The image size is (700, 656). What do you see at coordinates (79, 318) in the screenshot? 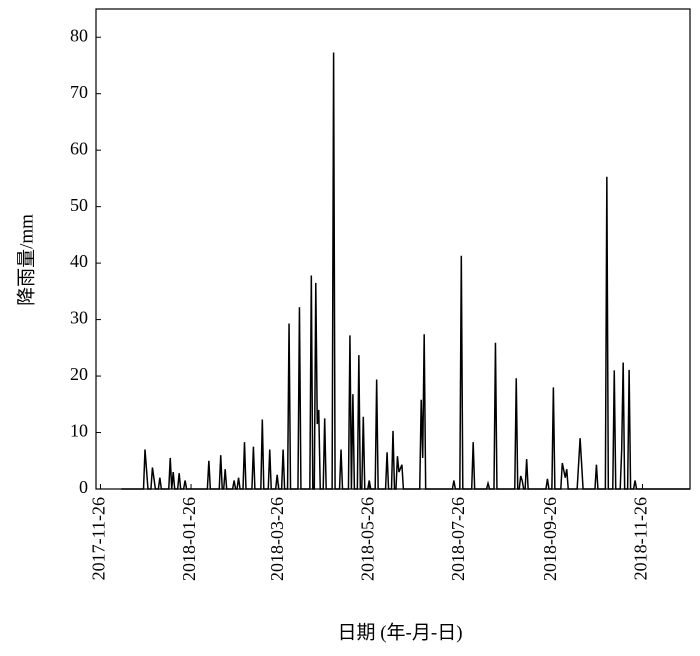
I see `y-tick-label: 30` at bounding box center [79, 318].